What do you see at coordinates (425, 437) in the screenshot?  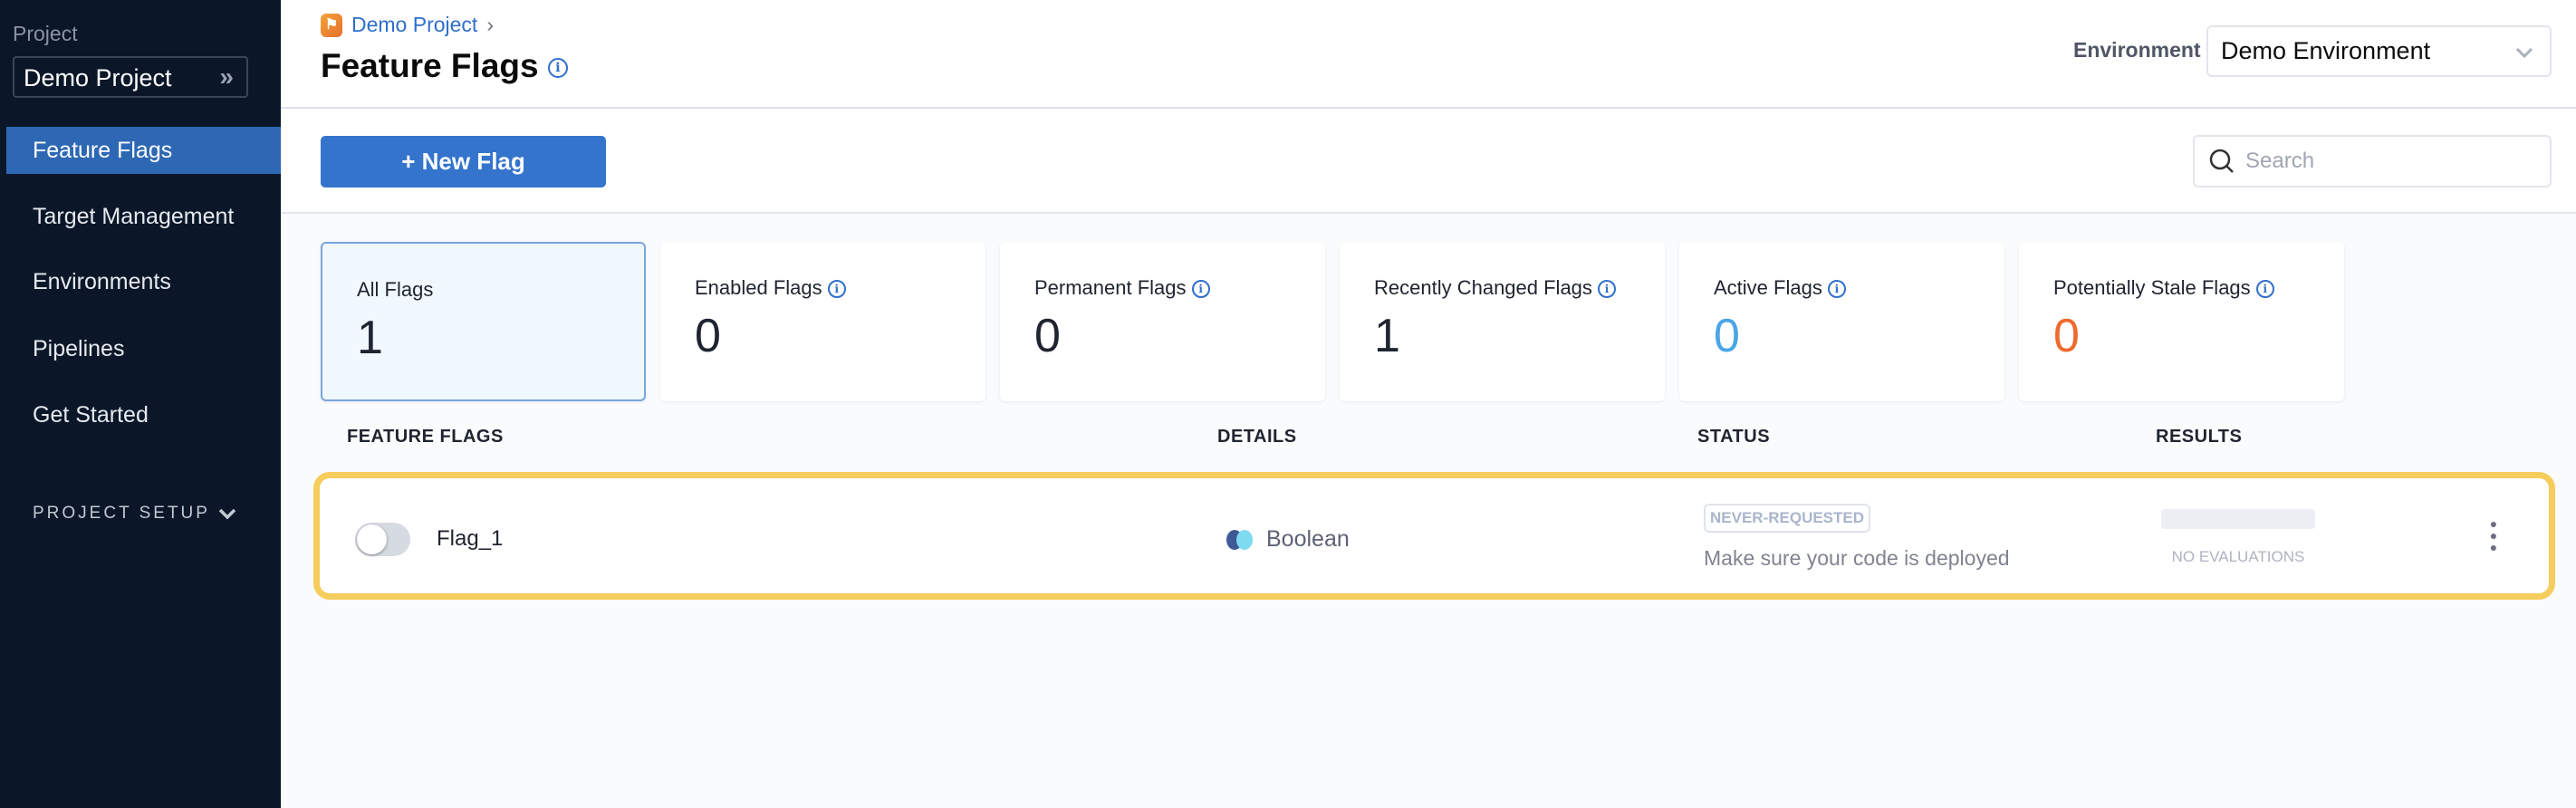 I see `column-header-feature-flags: FEATURE FLAGS` at bounding box center [425, 437].